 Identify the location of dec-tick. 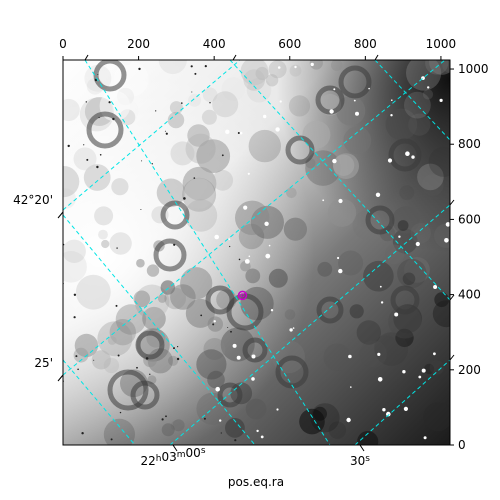
(60, 378).